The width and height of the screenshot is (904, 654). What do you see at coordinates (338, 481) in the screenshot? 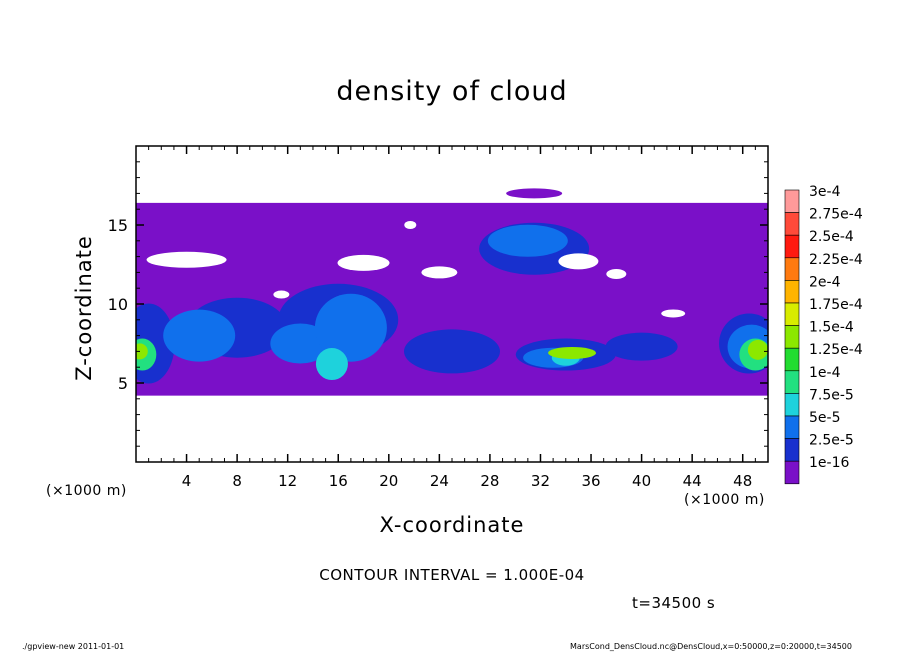
I see `x-tick-label: 16` at bounding box center [338, 481].